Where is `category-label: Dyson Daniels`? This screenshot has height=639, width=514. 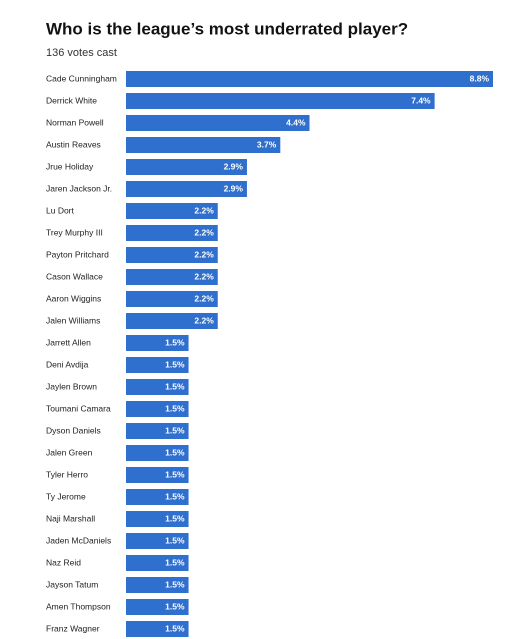
category-label: Dyson Daniels is located at coordinates (73, 430).